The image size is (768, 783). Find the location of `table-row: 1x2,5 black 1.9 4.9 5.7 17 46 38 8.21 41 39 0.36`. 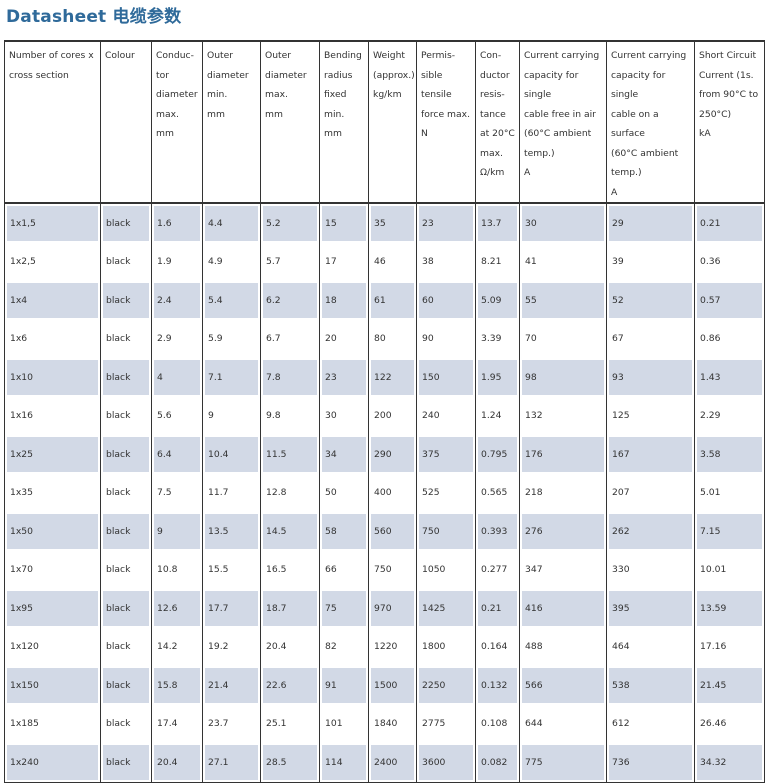

table-row: 1x2,5 black 1.9 4.9 5.7 17 46 38 8.21 41 39 0.36 is located at coordinates (384, 261).